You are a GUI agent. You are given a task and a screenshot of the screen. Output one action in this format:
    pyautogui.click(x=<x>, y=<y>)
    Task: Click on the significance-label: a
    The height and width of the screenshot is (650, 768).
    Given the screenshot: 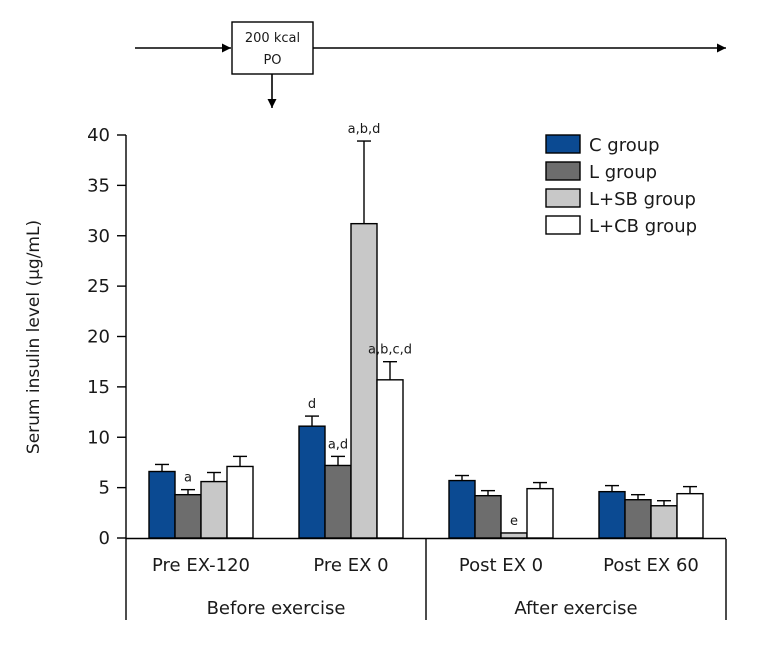 What is the action you would take?
    pyautogui.click(x=188, y=478)
    